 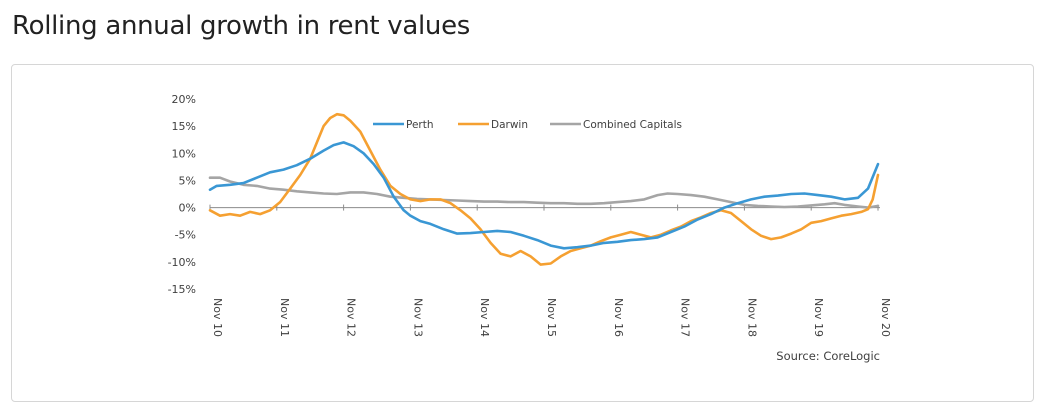 I want to click on x-tick-label: Nov 17, so click(x=685, y=317).